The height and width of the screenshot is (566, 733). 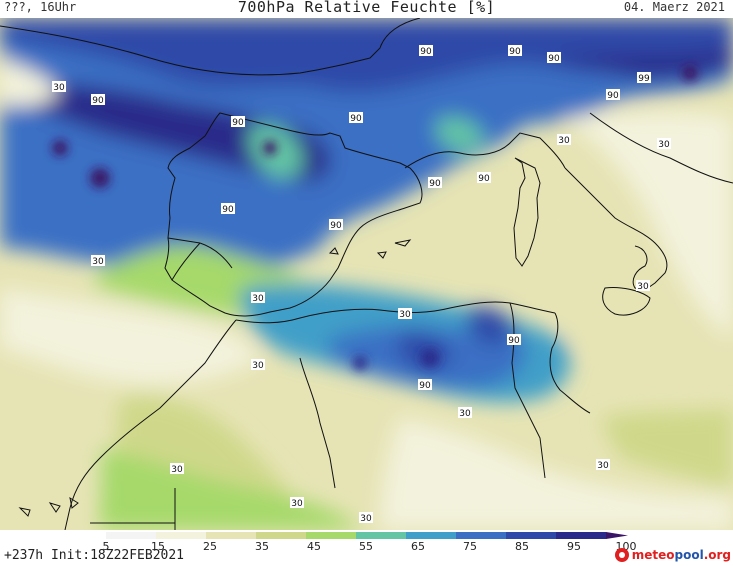 What do you see at coordinates (653, 555) in the screenshot?
I see `brand-part-1: meteo` at bounding box center [653, 555].